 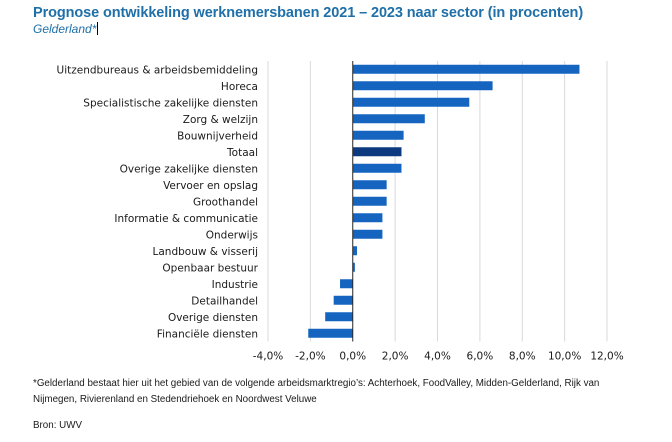 I want to click on x-tick-label: 4,0%, so click(x=437, y=357).